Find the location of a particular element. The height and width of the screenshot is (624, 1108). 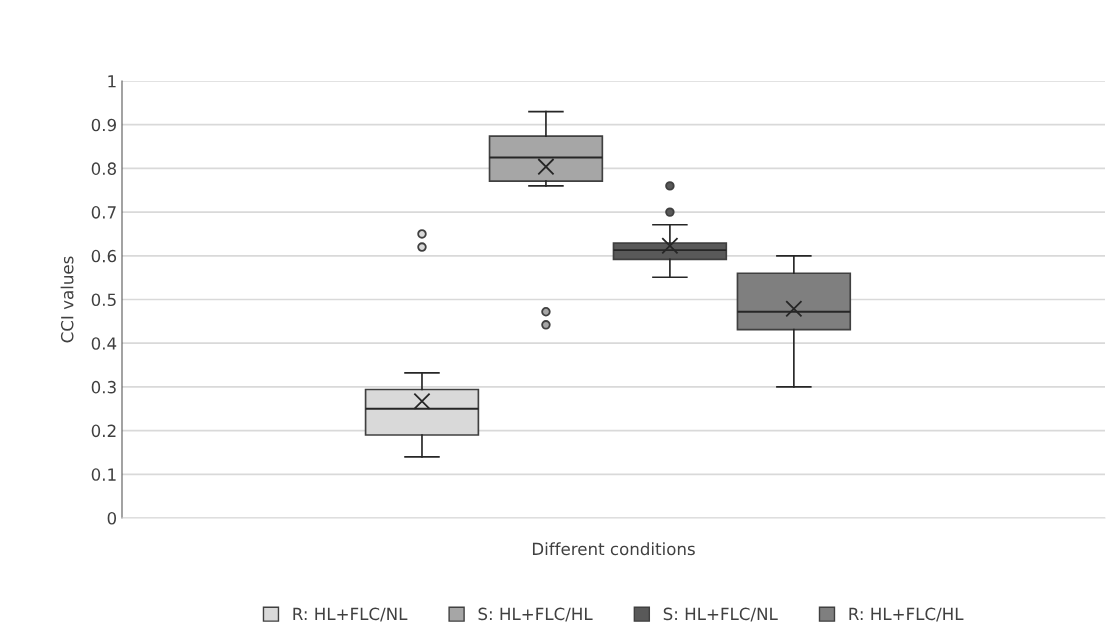

y-tick-label: 0.9 is located at coordinates (103, 125).